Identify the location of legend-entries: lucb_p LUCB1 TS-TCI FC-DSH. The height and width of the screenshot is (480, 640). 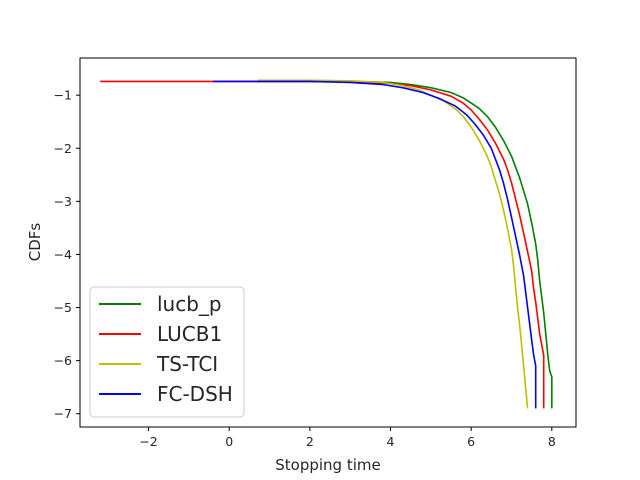
(166, 349).